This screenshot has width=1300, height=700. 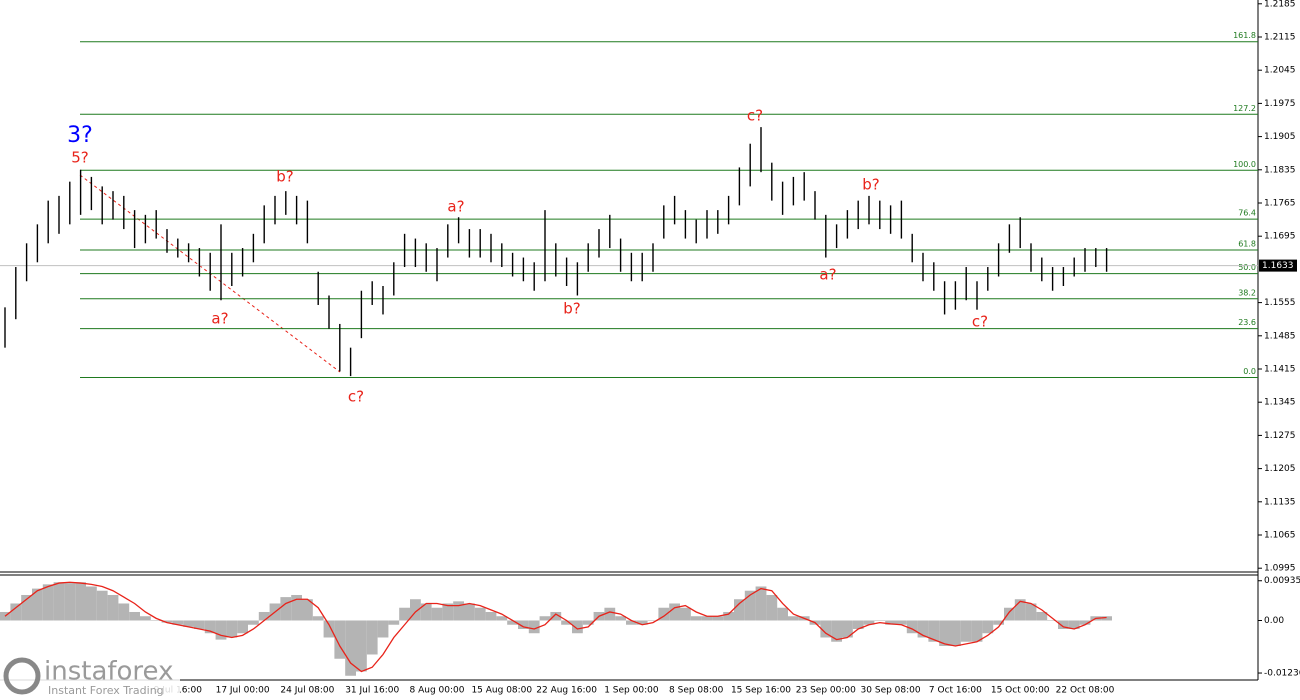 I want to click on fib-label: 50.0, so click(x=1247, y=267).